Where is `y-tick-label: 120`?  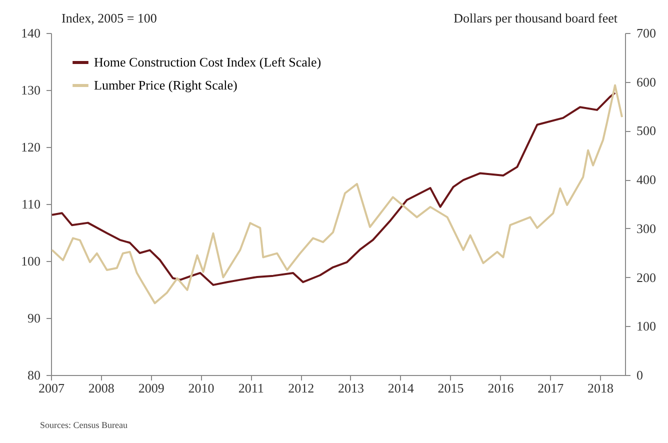 y-tick-label: 120 is located at coordinates (30, 147).